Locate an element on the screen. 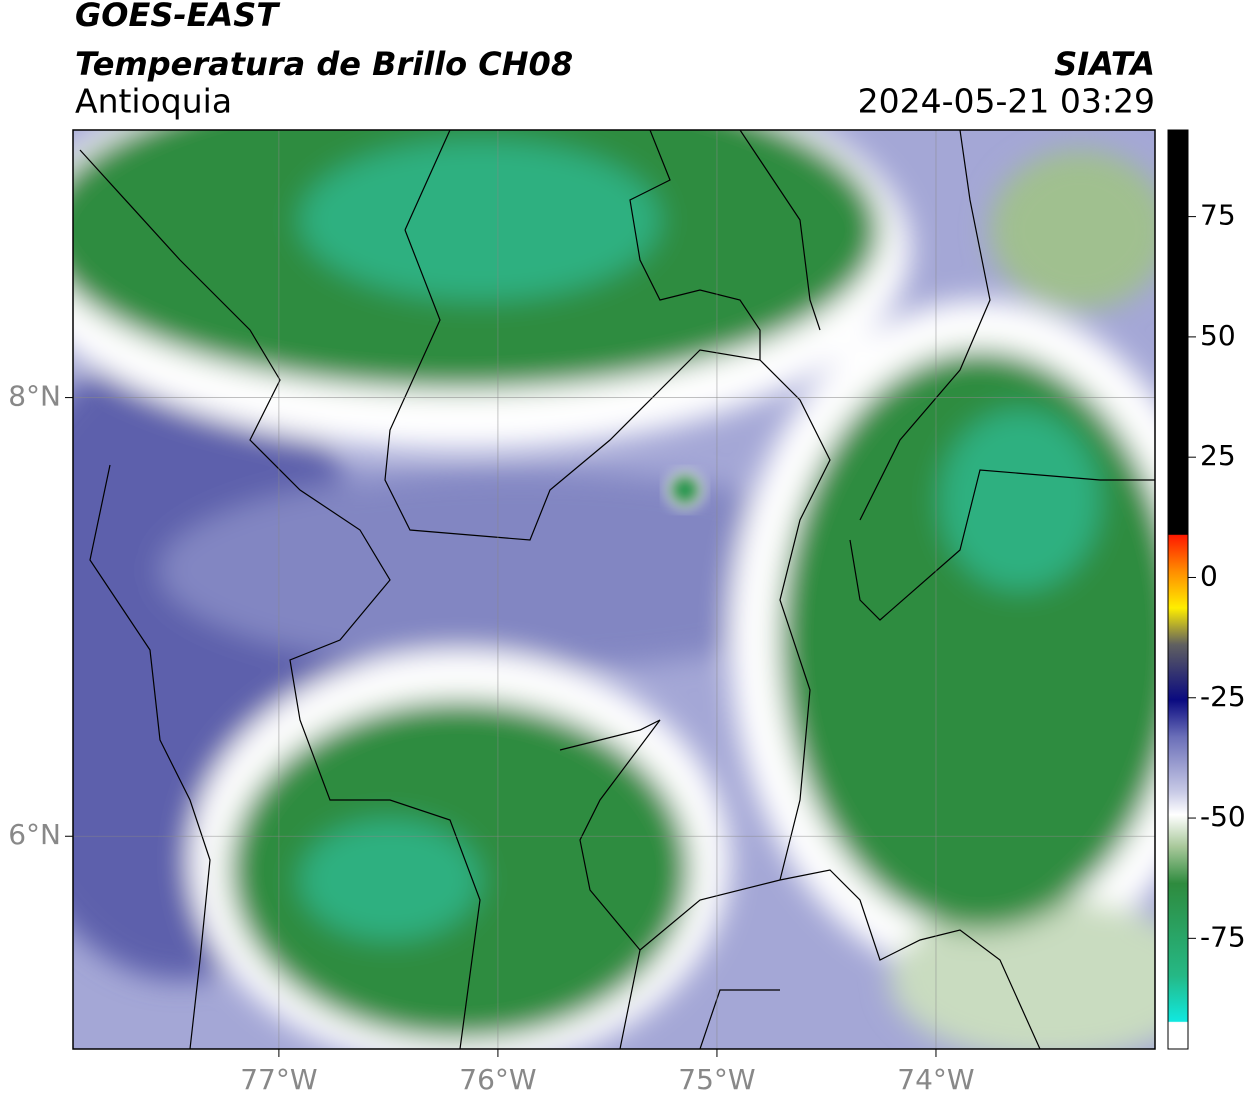 The width and height of the screenshot is (1252, 1103). x-tick-label: 76°W is located at coordinates (497, 1079).